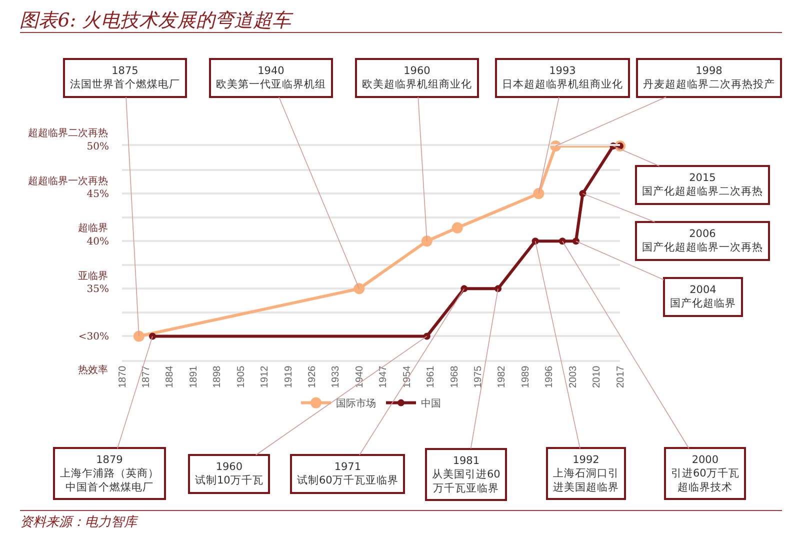 The width and height of the screenshot is (788, 538). I want to click on annotation: 1879 上海乍浦路（英商）中国首个燃煤电厂, so click(109, 474).